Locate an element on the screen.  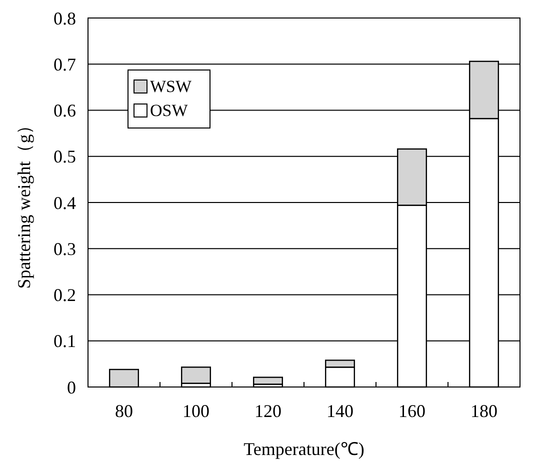
y-tick-label: 0.2 is located at coordinates (65, 295).